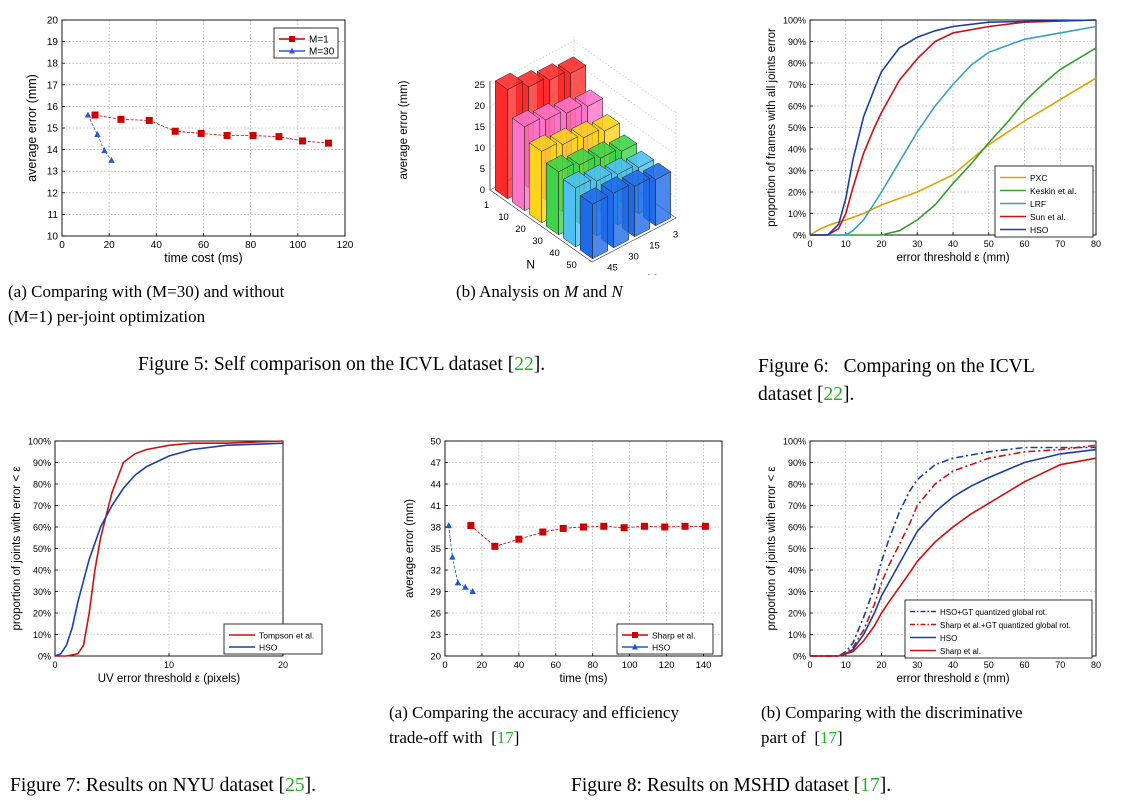  Describe the element at coordinates (797, 549) in the screenshot. I see `y-tick-label: 50%` at that location.